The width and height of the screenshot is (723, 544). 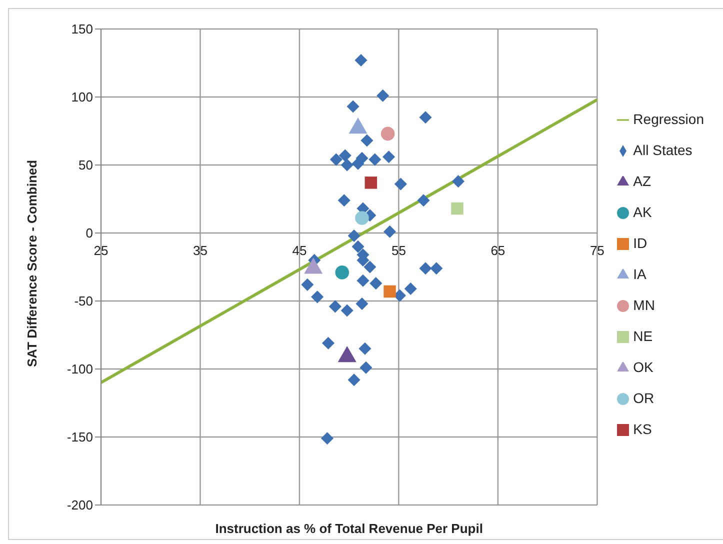 What do you see at coordinates (299, 250) in the screenshot?
I see `x-tick-label: 45` at bounding box center [299, 250].